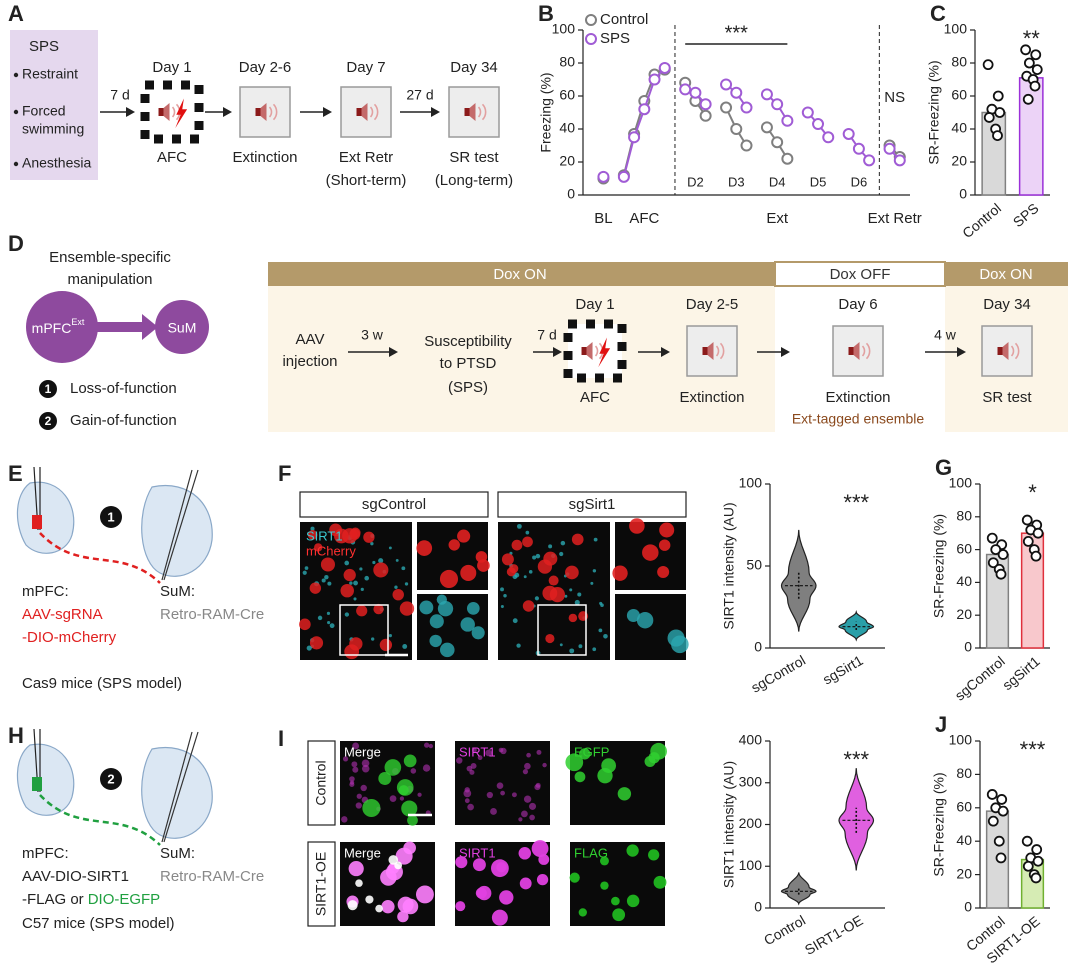 This screenshot has width=1080, height=971. Describe the element at coordinates (177, 591) in the screenshot. I see `label: SuM:` at that location.